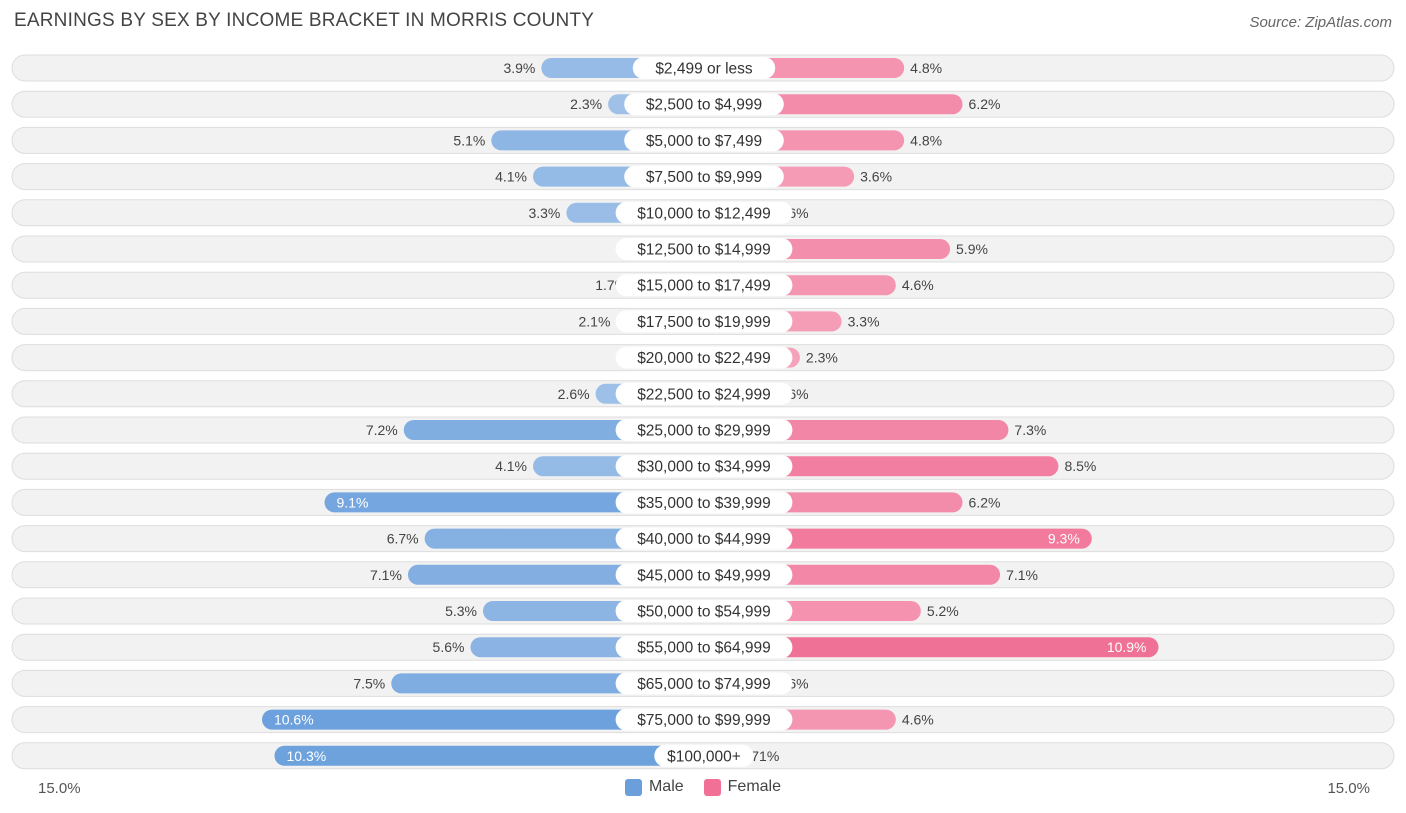  I want to click on axis-right-label: 15.0%, so click(1348, 788).